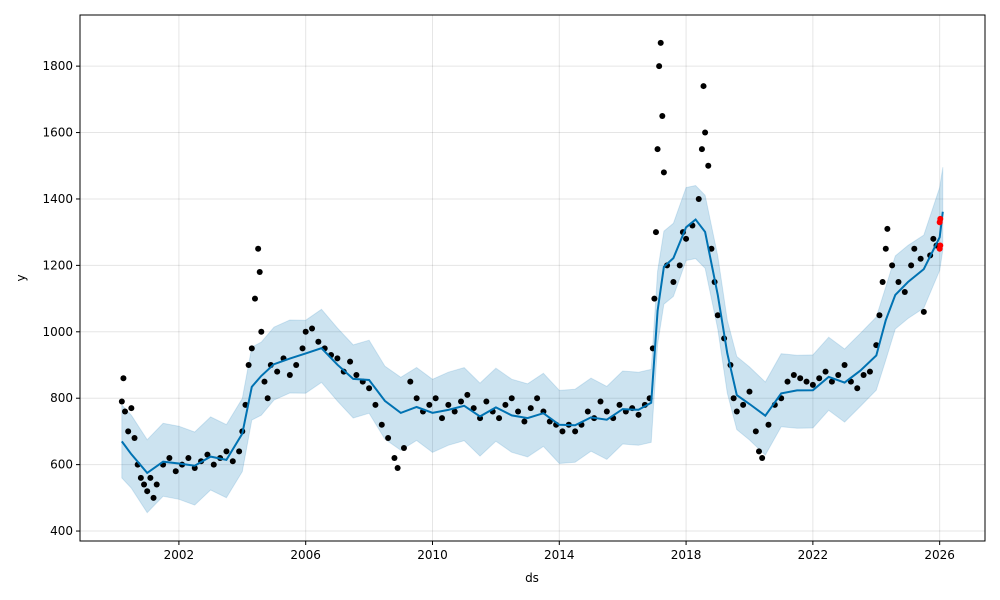 Image resolution: width=1000 pixels, height=600 pixels. Describe the element at coordinates (939, 555) in the screenshot. I see `x-tick-label: 2026` at that location.